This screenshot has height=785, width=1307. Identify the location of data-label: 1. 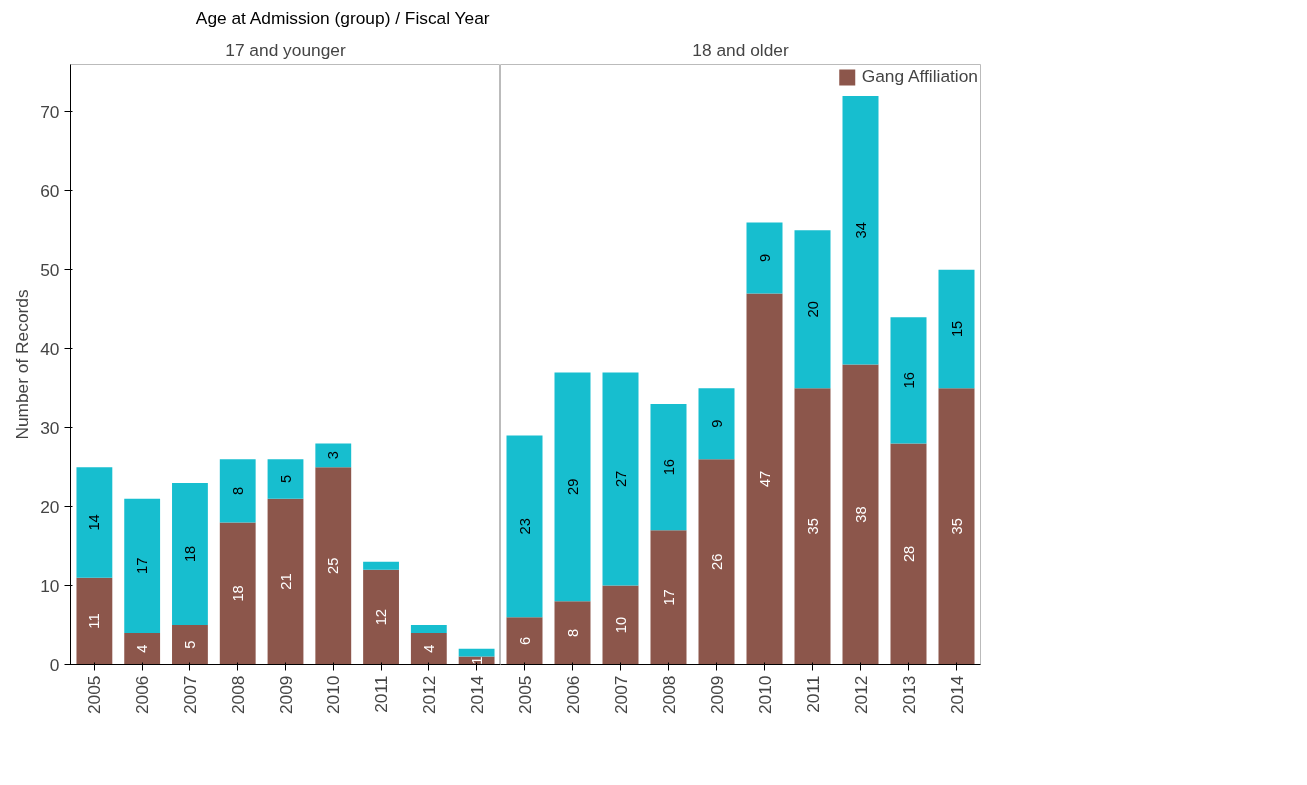
(476, 660).